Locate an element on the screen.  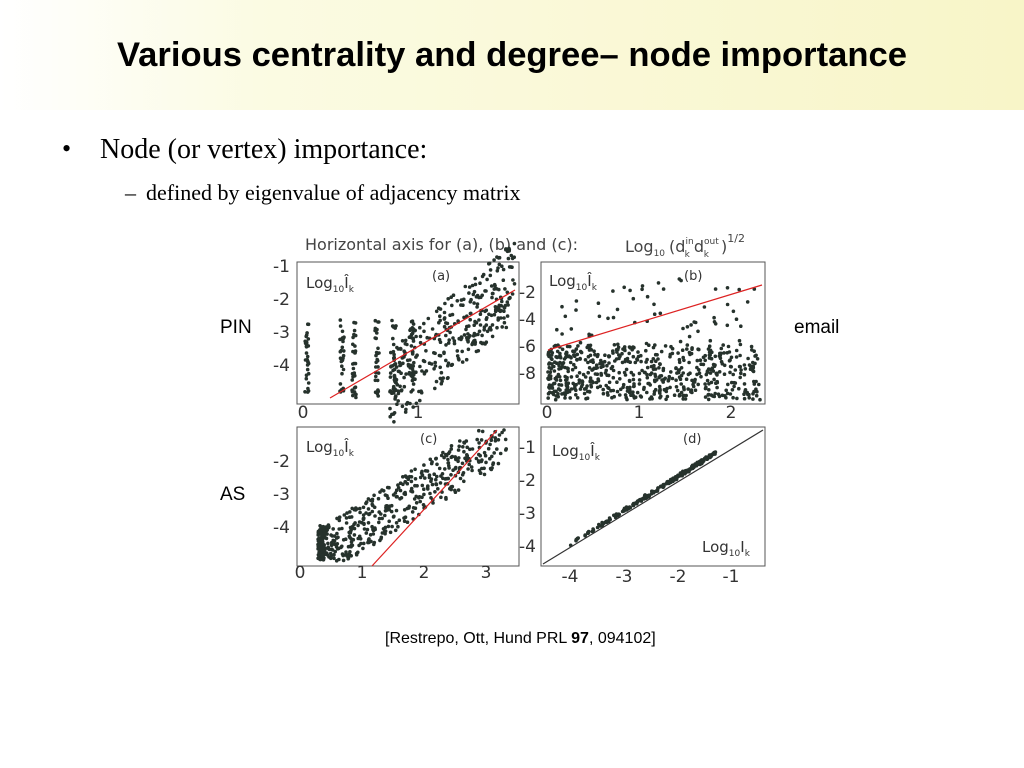
panel-frame is located at coordinates (408, 333).